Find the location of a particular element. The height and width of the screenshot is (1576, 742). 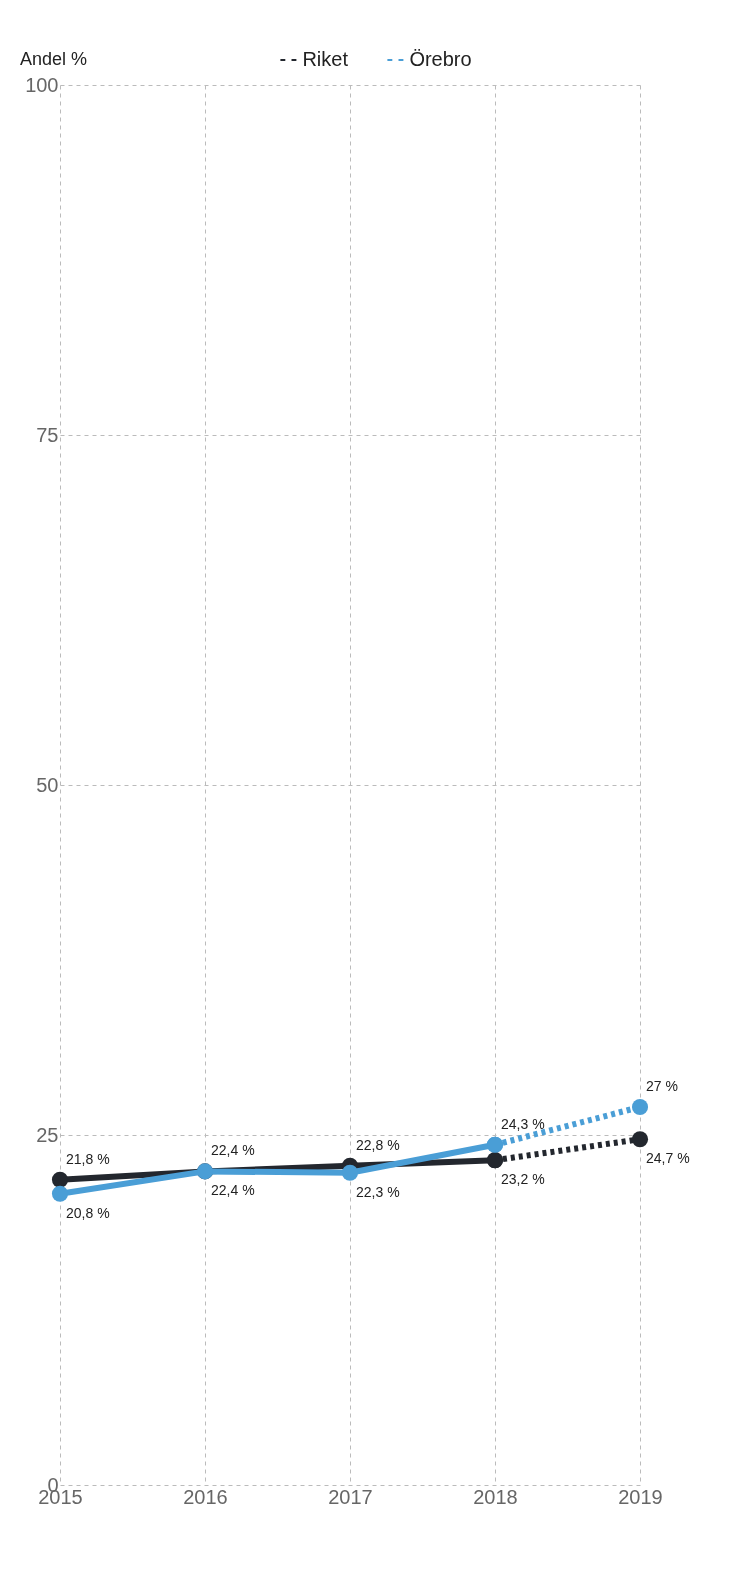

data-label: 22,8 % is located at coordinates (378, 1144).